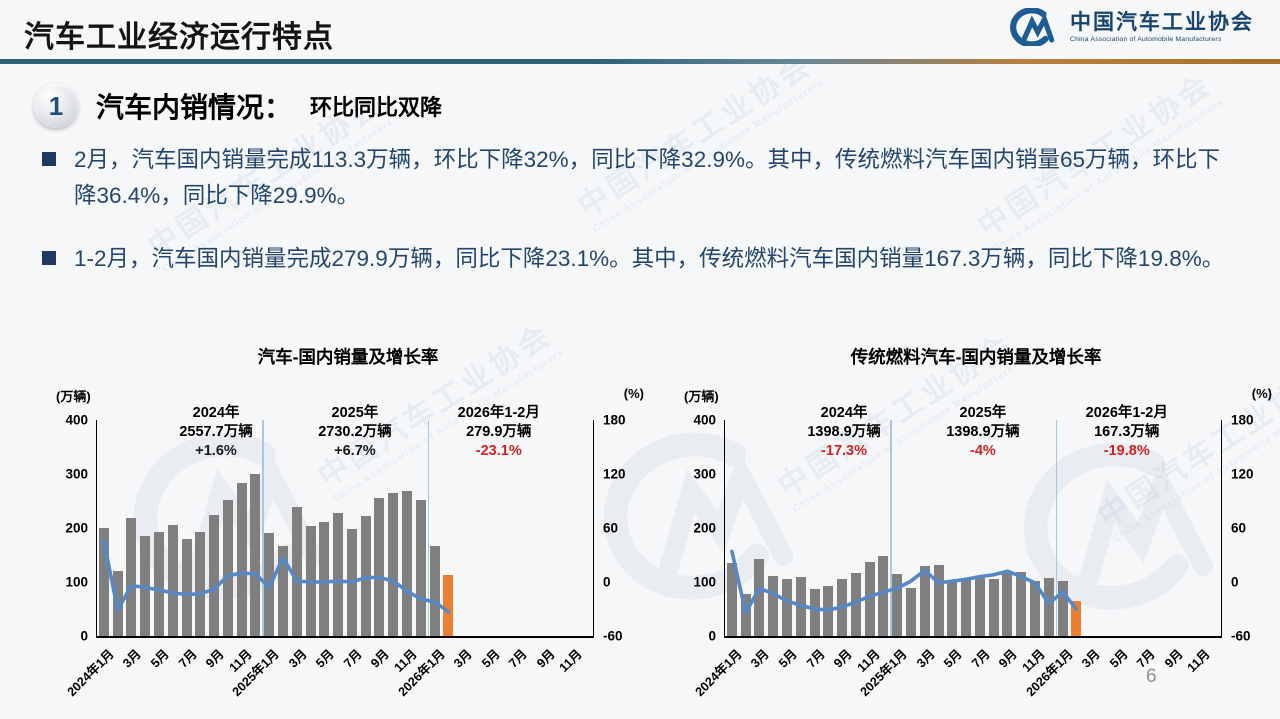  I want to click on annotation-line: 2557.7万辆, so click(216, 431).